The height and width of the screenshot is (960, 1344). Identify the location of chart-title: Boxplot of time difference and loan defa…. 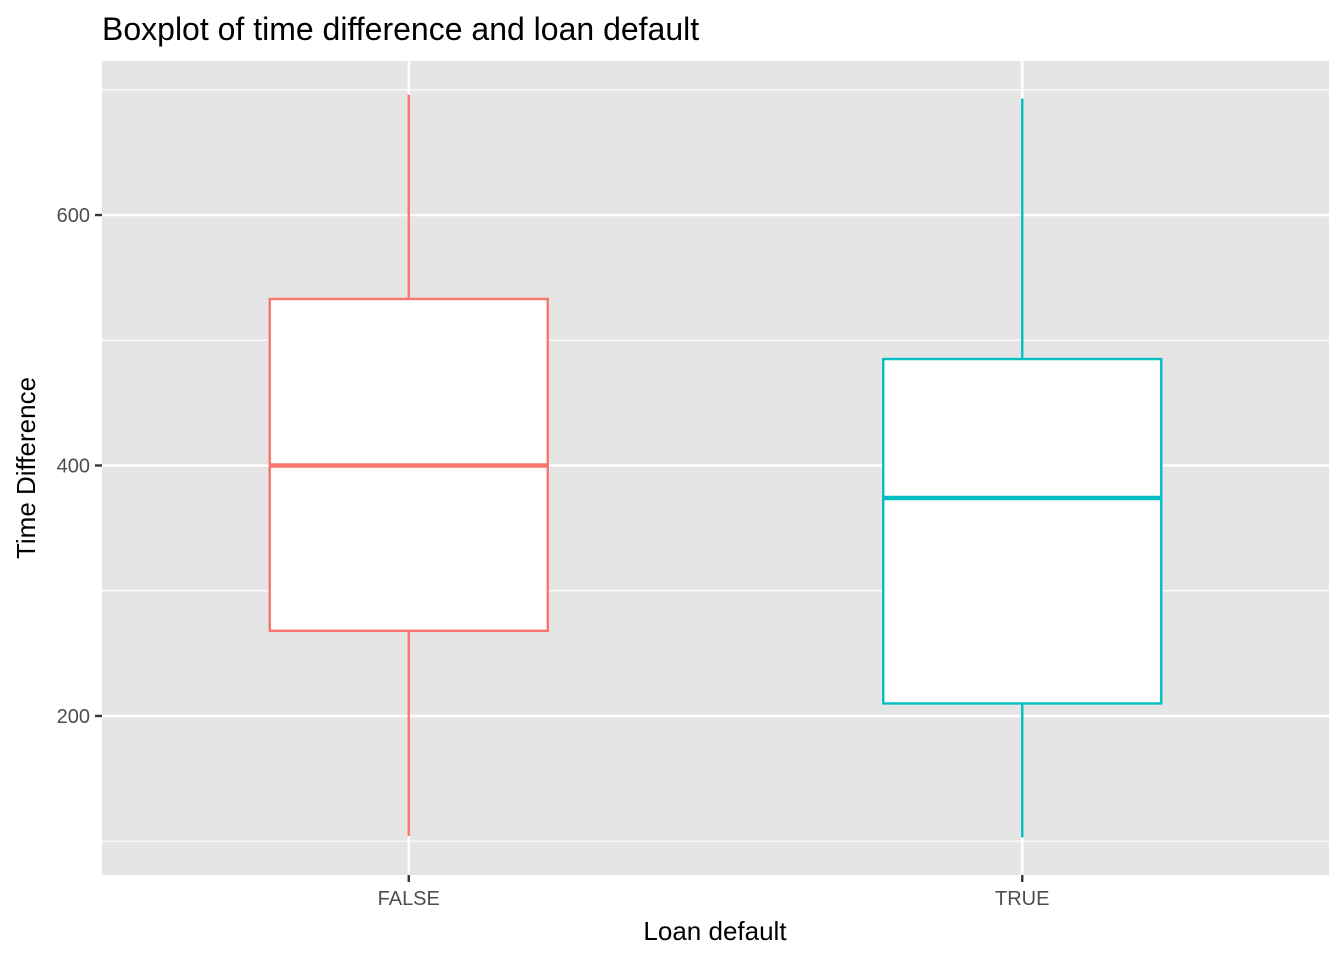
(400, 29).